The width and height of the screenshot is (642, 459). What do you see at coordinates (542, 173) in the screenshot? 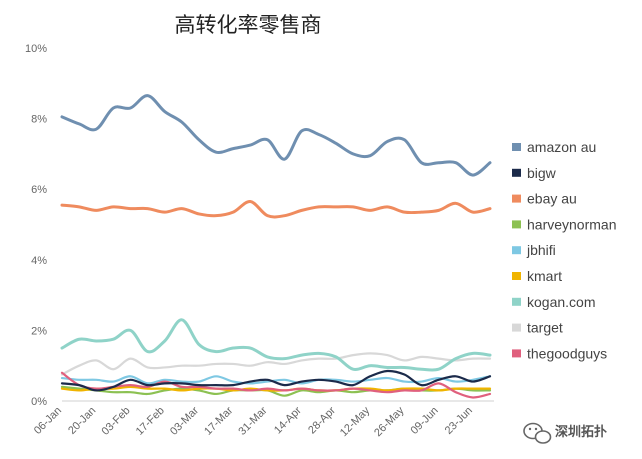
I see `legend-label-bigw: bigw` at bounding box center [542, 173].